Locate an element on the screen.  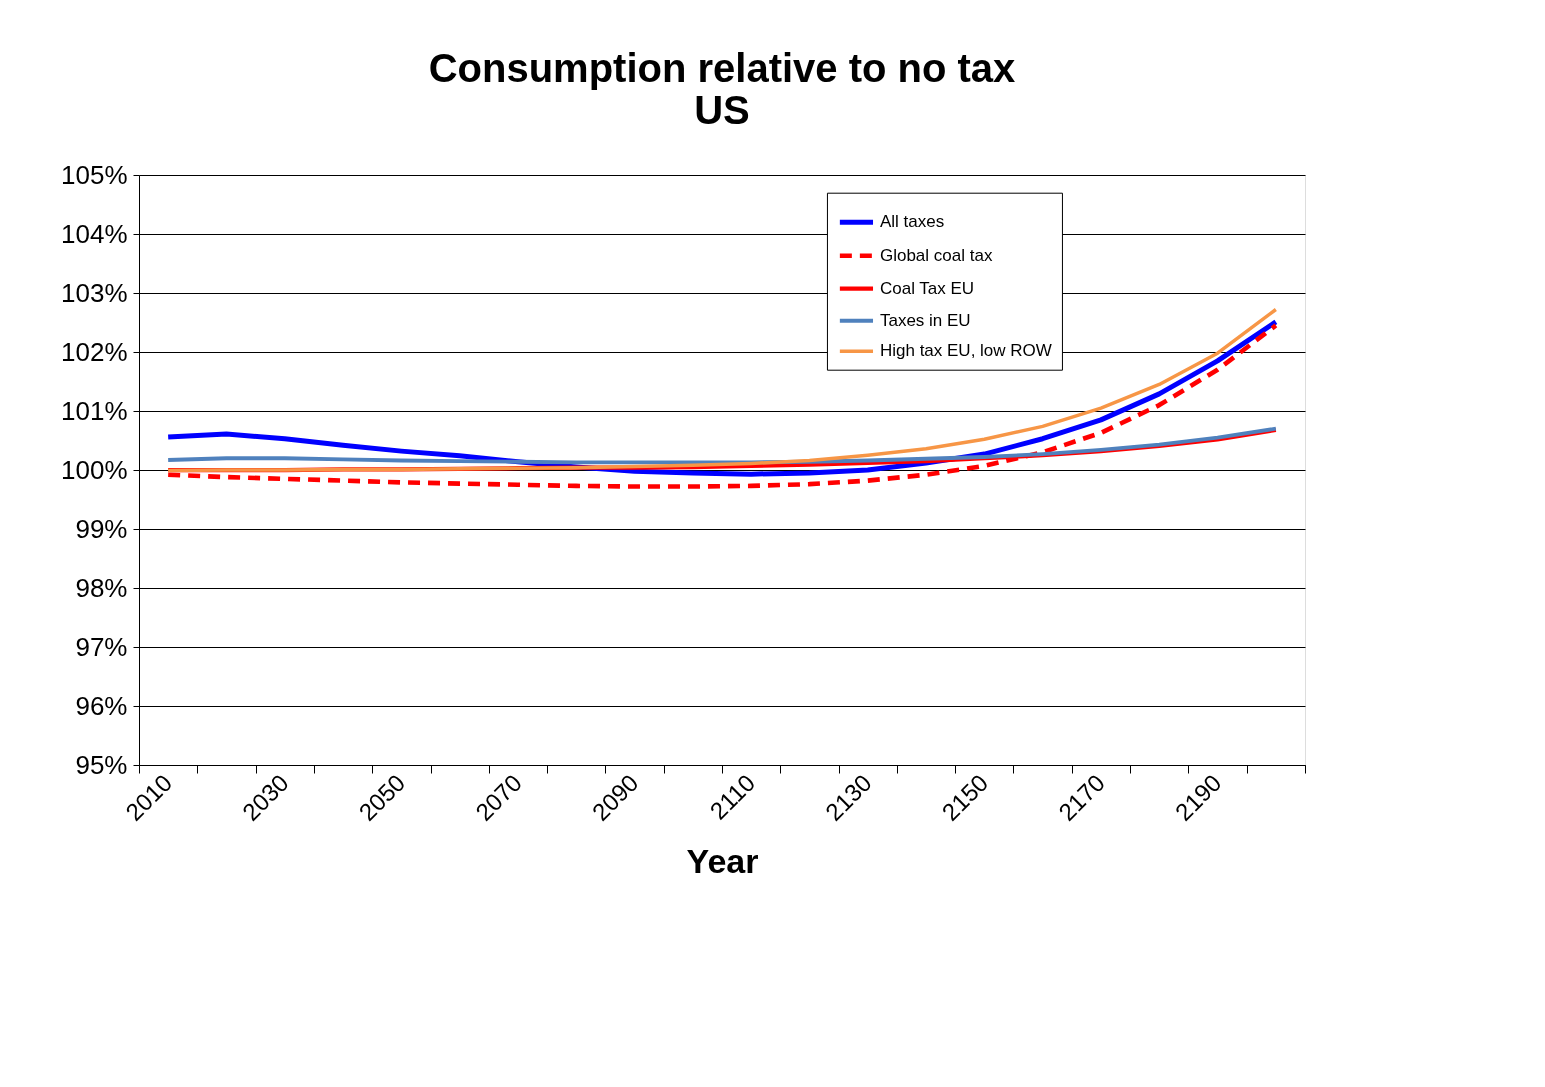
legend-label: Coal Tax EU is located at coordinates (927, 288).